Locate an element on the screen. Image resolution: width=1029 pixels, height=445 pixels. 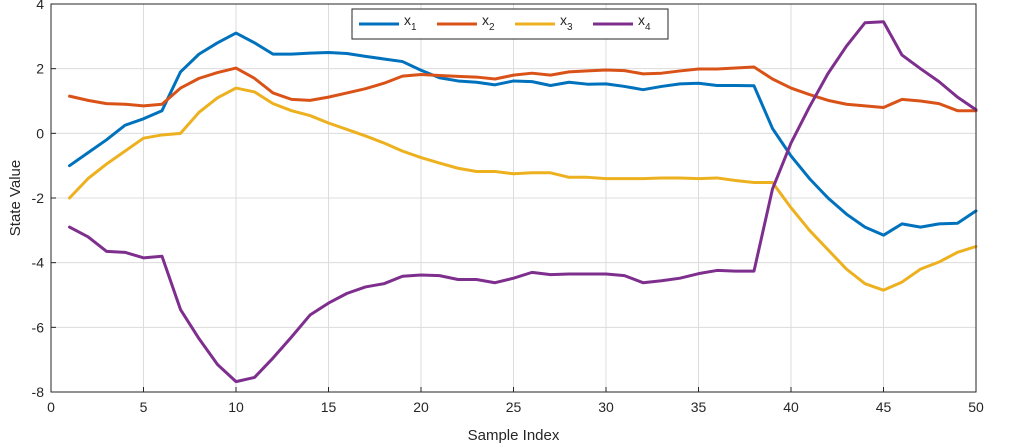
legend-label-x3: x3 is located at coordinates (566, 22).